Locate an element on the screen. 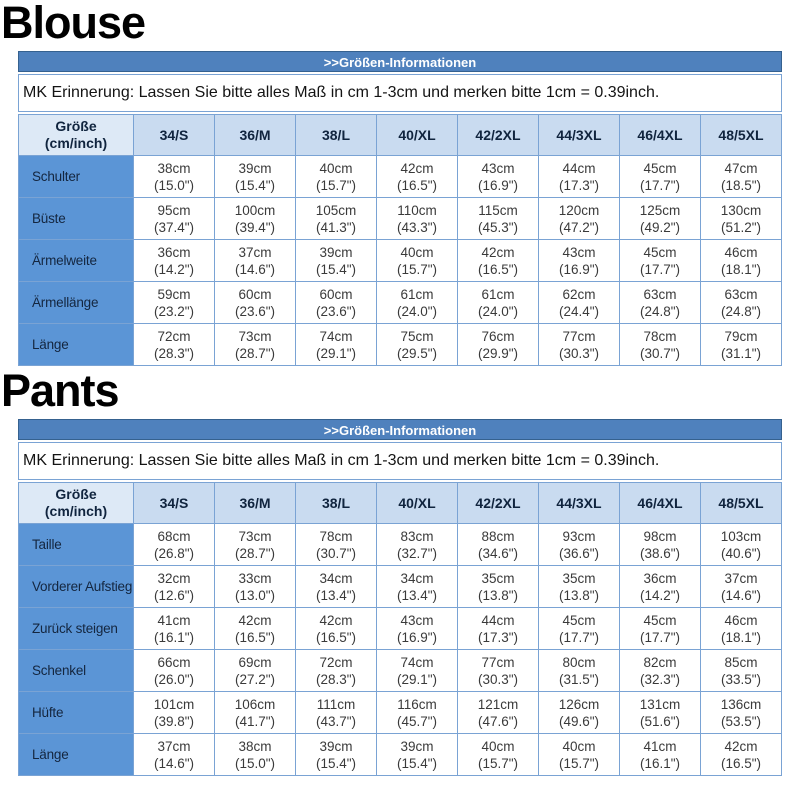  size-cell: 110cm (43.3") is located at coordinates (417, 218).